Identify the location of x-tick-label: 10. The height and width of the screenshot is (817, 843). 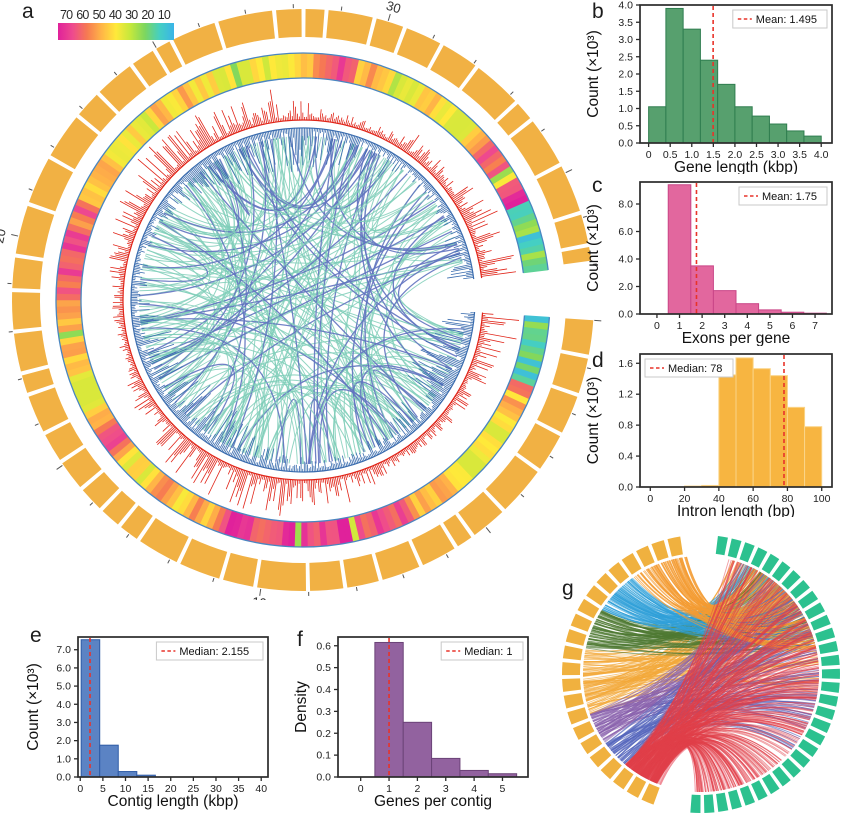
(126, 789).